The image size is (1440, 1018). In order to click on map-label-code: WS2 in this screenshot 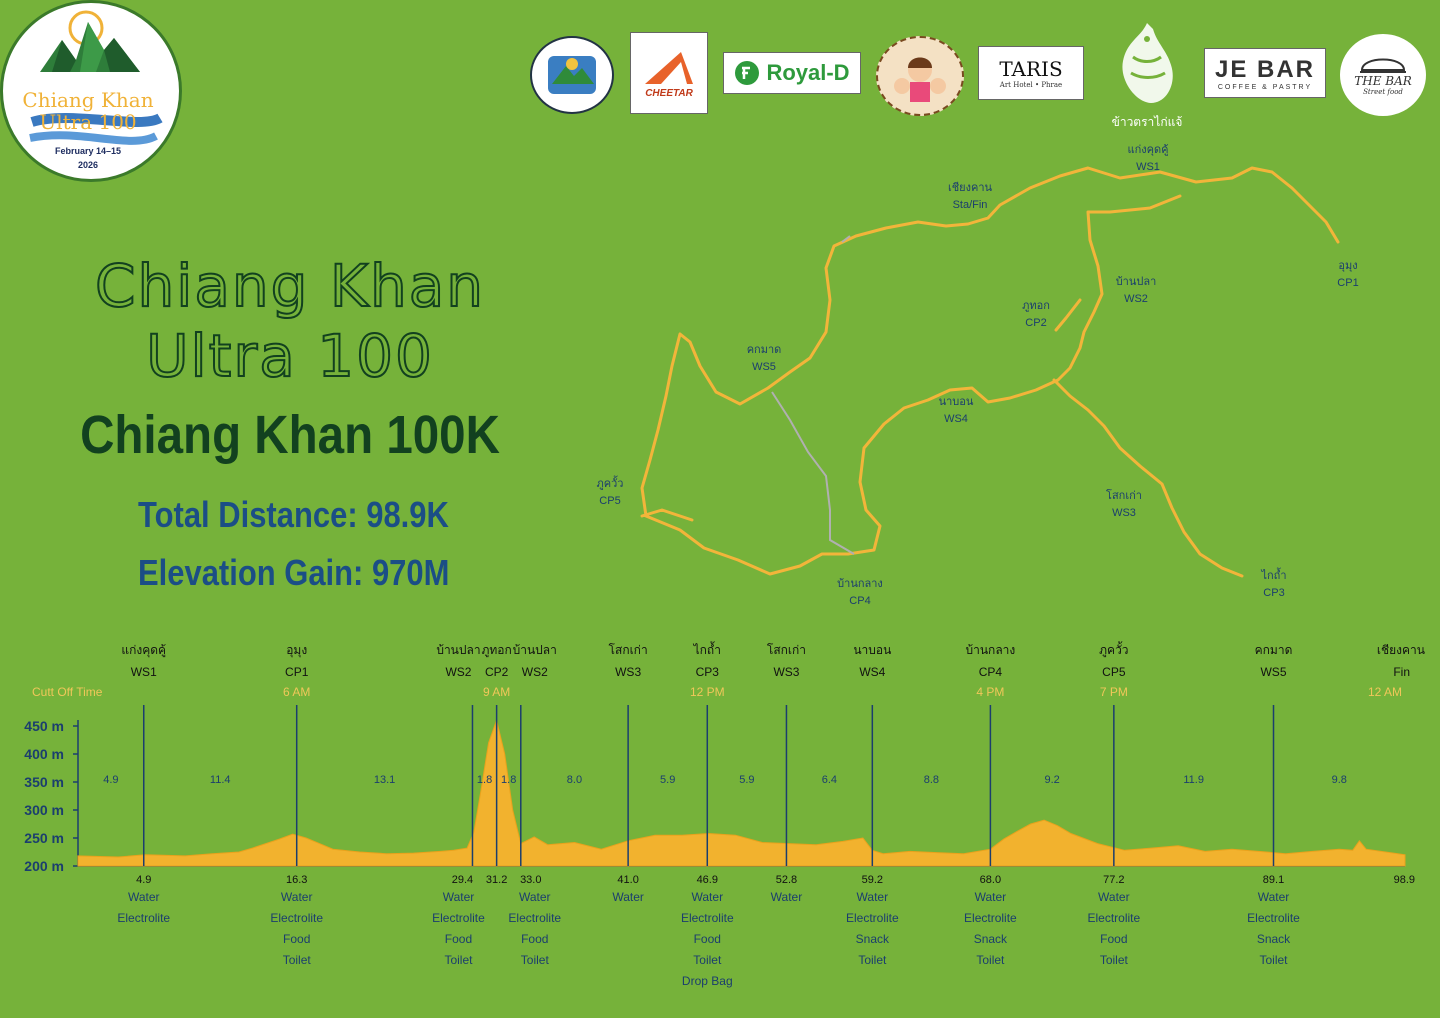, I will do `click(1136, 299)`.